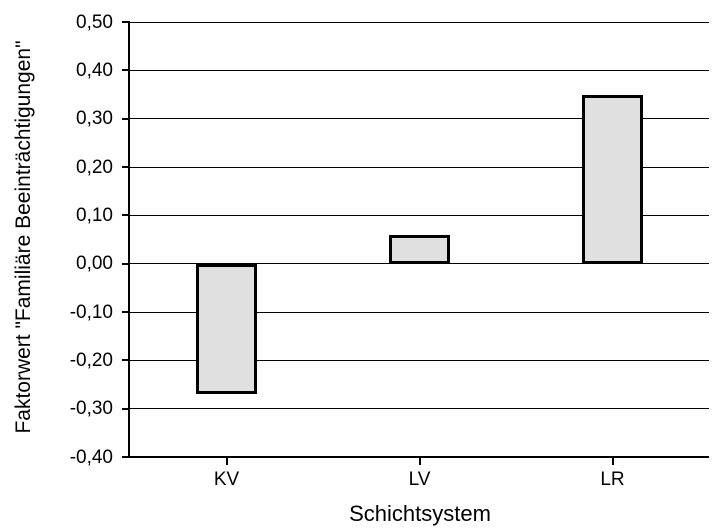  Describe the element at coordinates (419, 249) in the screenshot. I see `bar-lv` at that location.